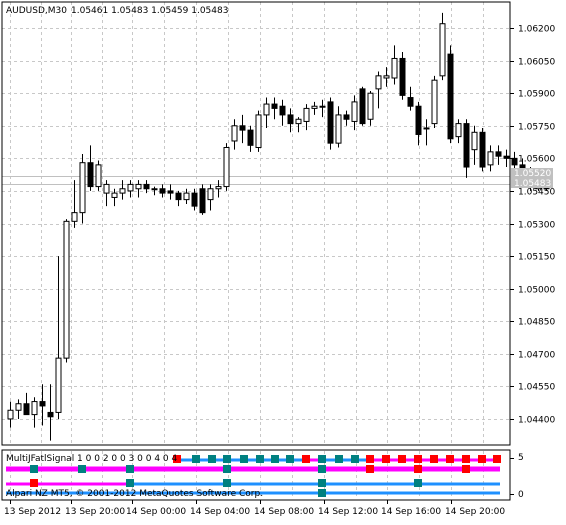 The height and width of the screenshot is (525, 566). I want to click on price-tick-label: 1.04700, so click(536, 356).